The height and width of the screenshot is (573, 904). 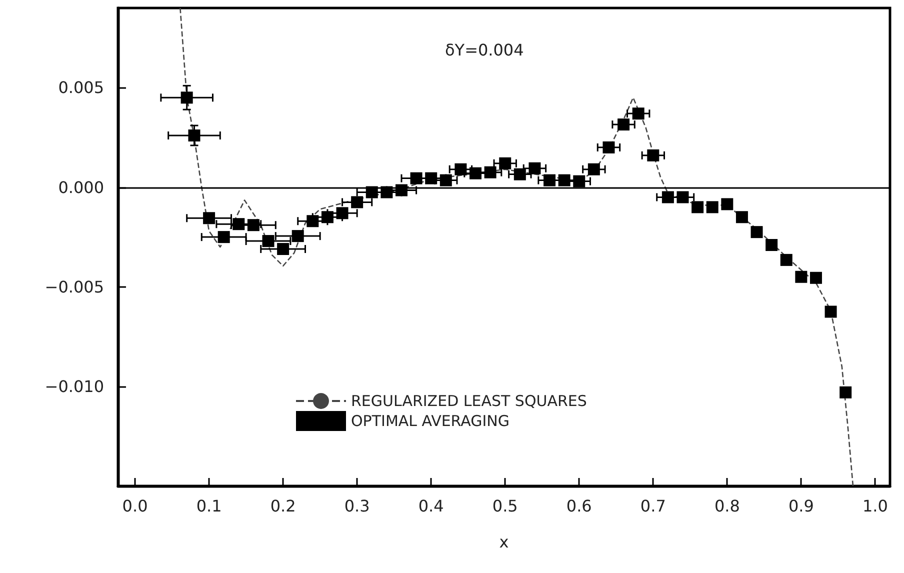 I want to click on x-tick-label: 0.7, so click(x=653, y=506).